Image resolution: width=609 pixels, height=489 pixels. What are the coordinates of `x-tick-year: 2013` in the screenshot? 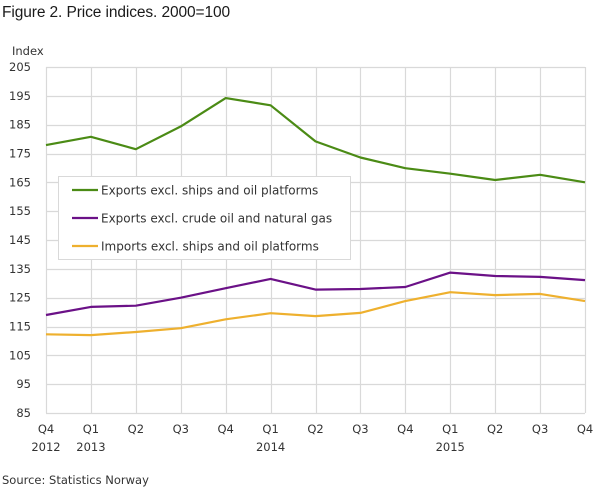 It's located at (90, 447).